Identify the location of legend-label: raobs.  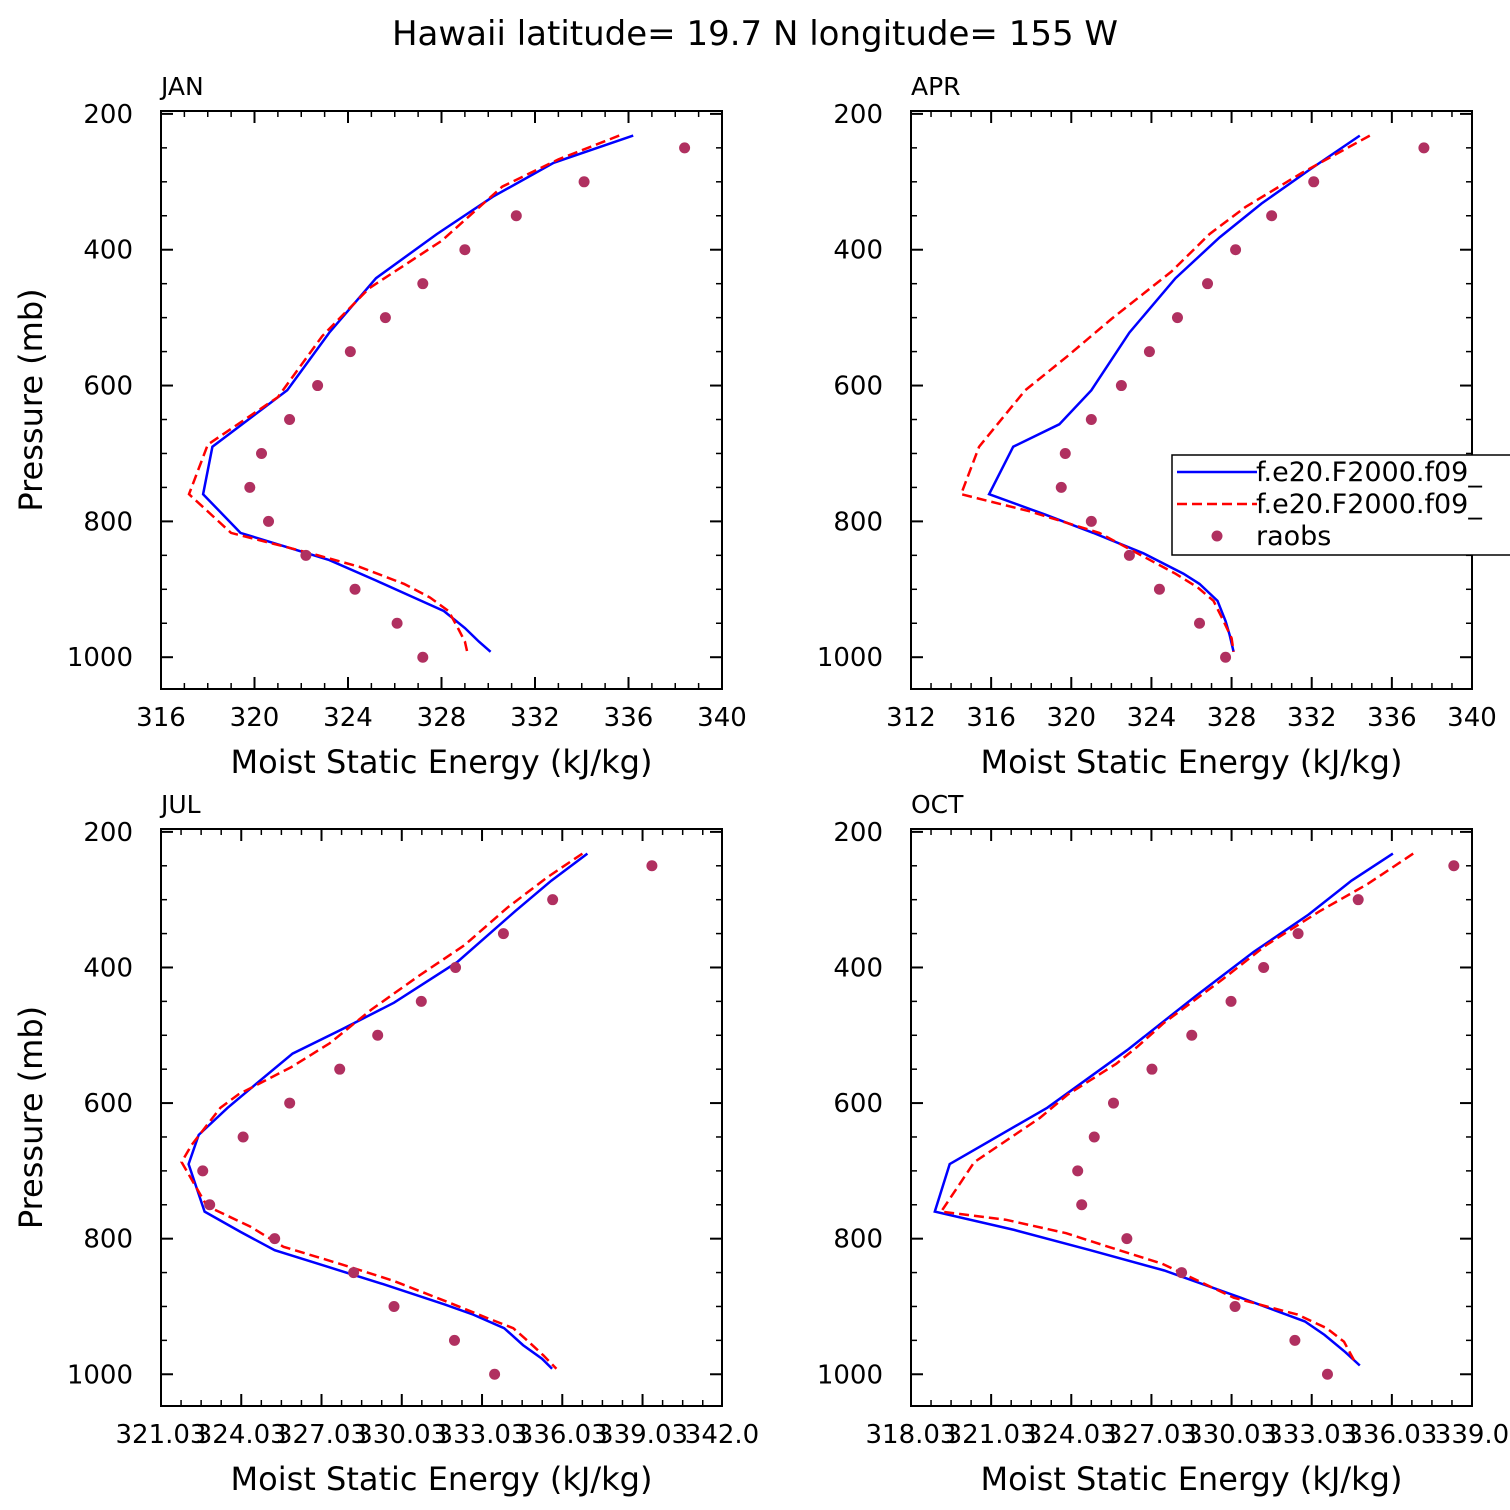
(1293, 536).